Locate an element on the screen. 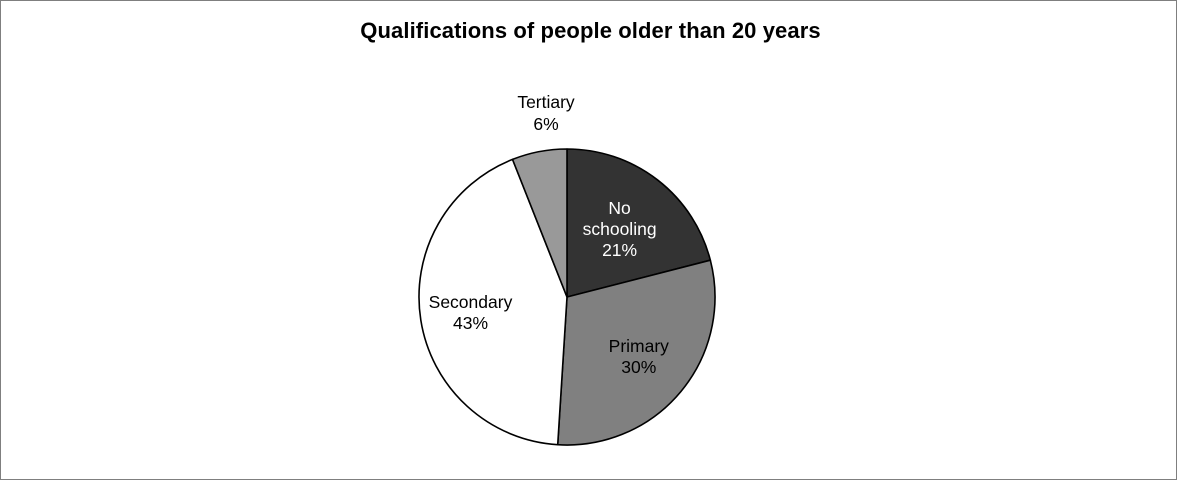  slice-value-label: 6% is located at coordinates (545, 124).